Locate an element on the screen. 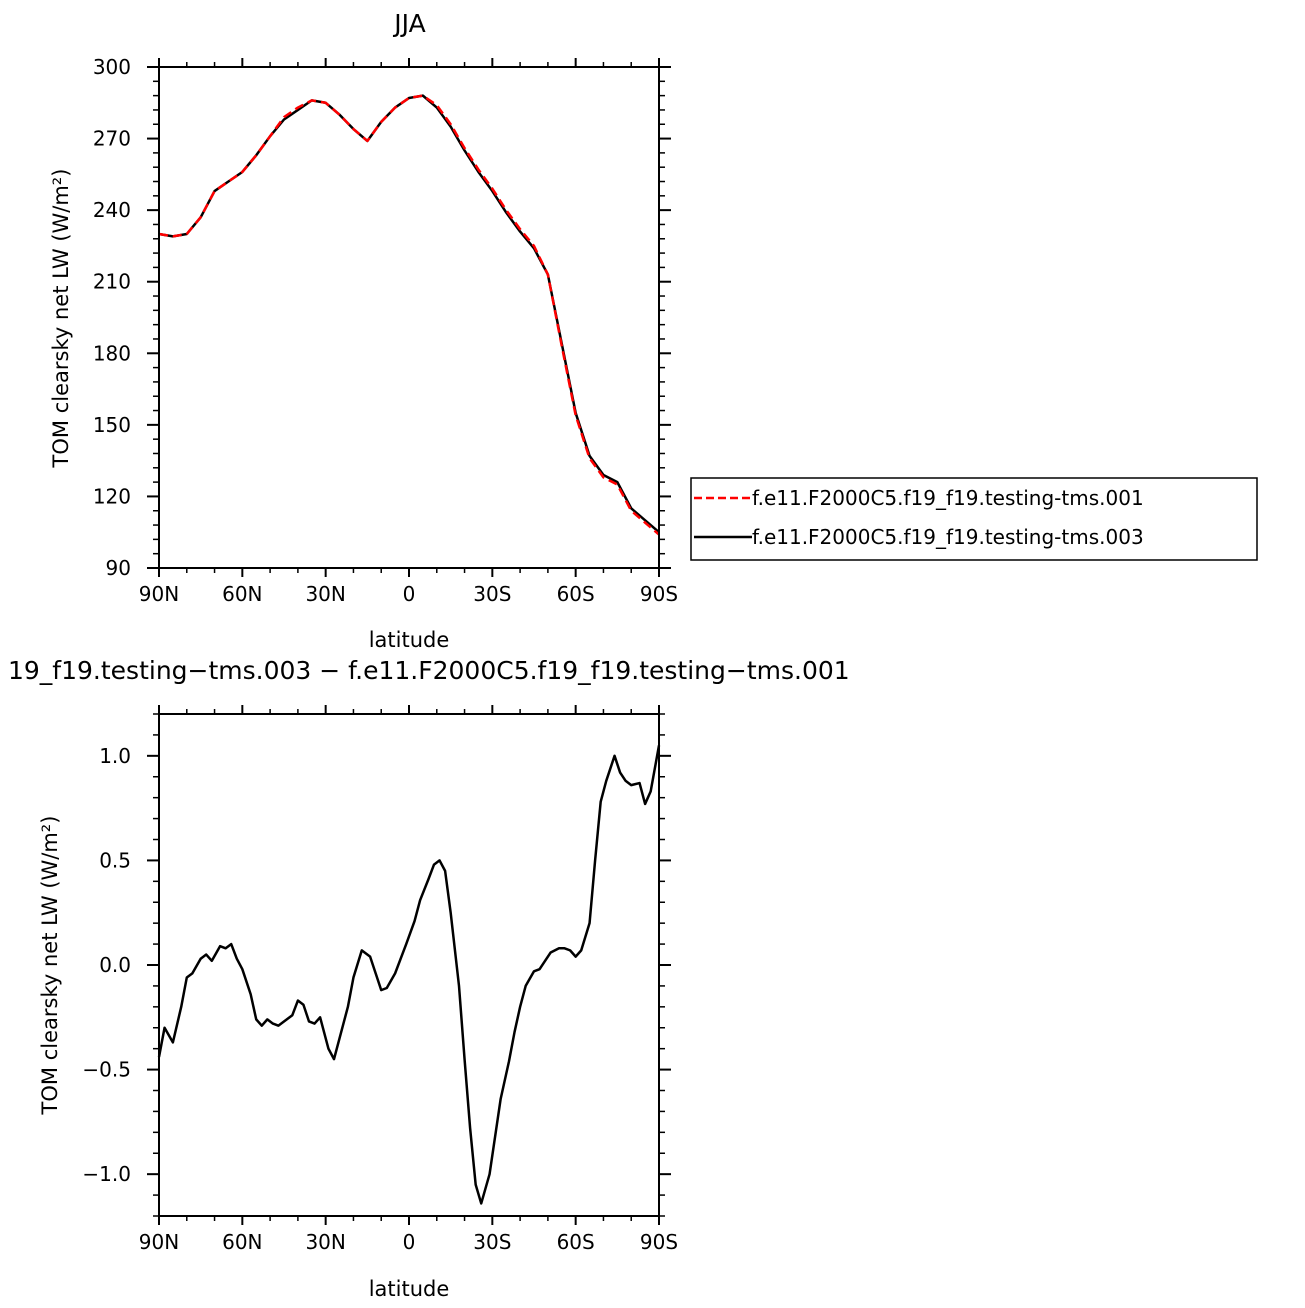  legend-frame is located at coordinates (974, 519).